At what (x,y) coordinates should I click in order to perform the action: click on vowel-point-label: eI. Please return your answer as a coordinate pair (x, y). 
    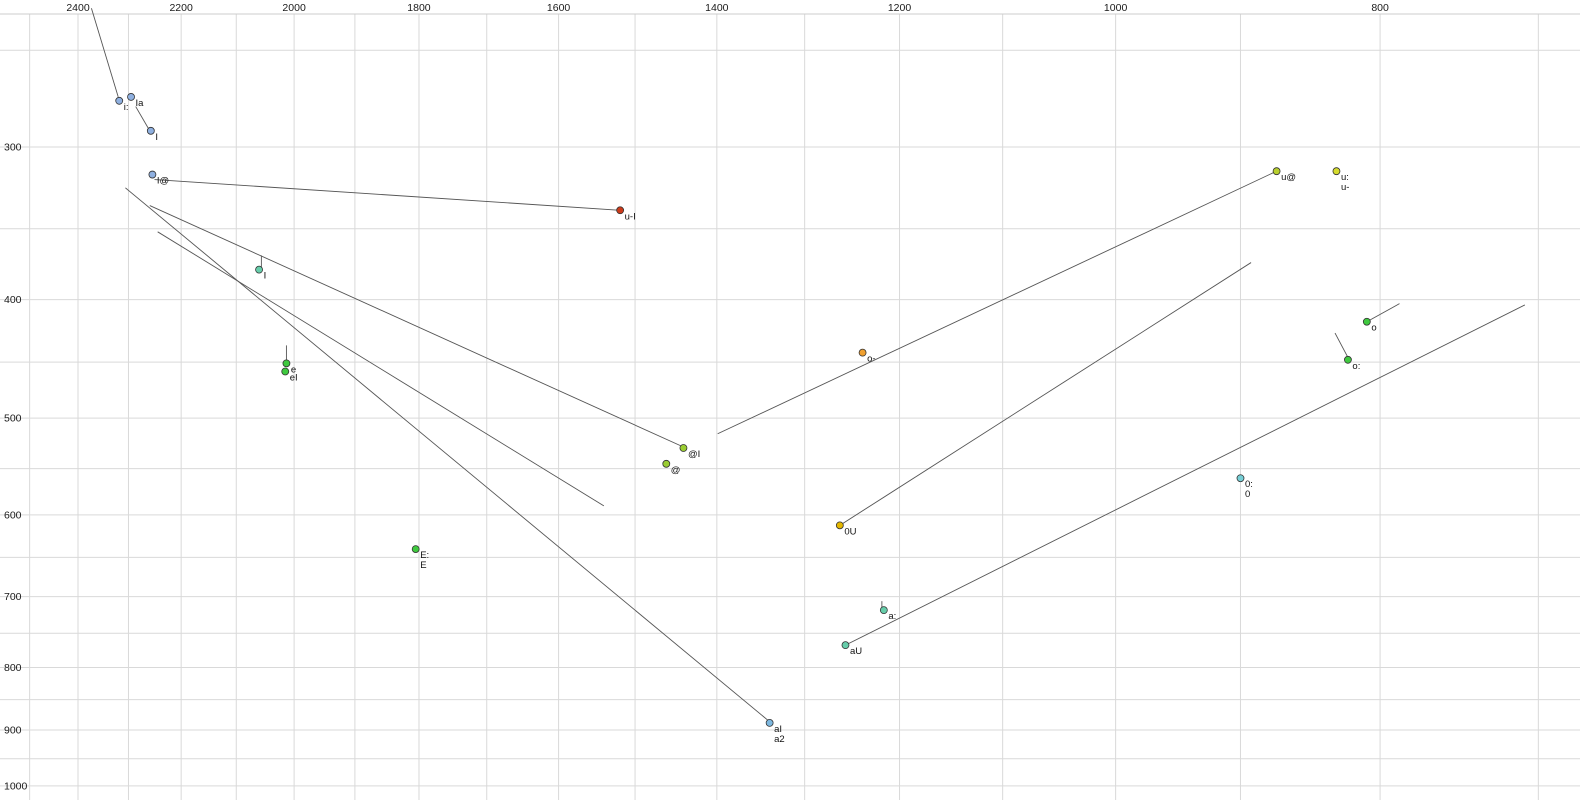
    Looking at the image, I should click on (294, 378).